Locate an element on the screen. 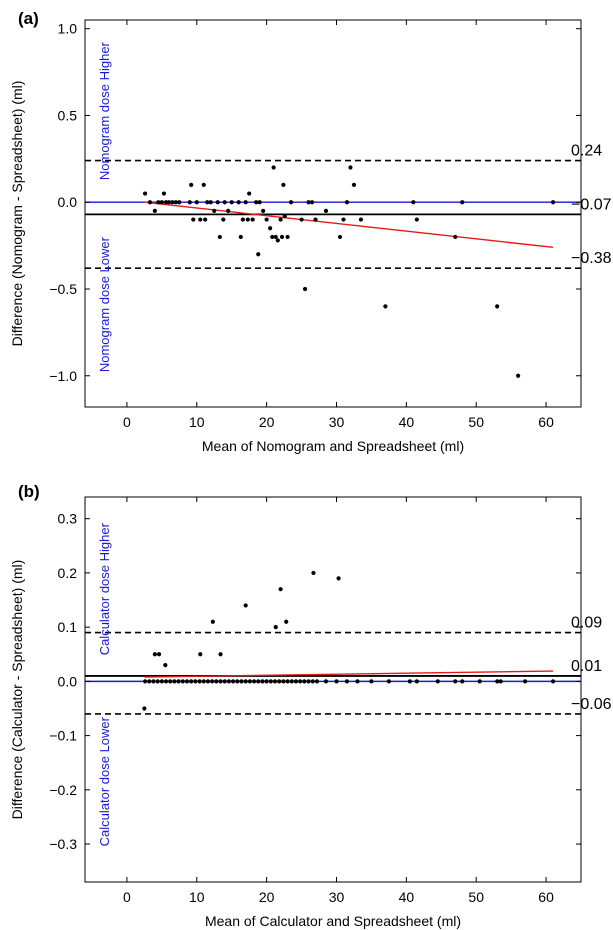  a-y-axis-label: Difference (Nomogram - Spreadsheet) (ml) is located at coordinates (17, 214).